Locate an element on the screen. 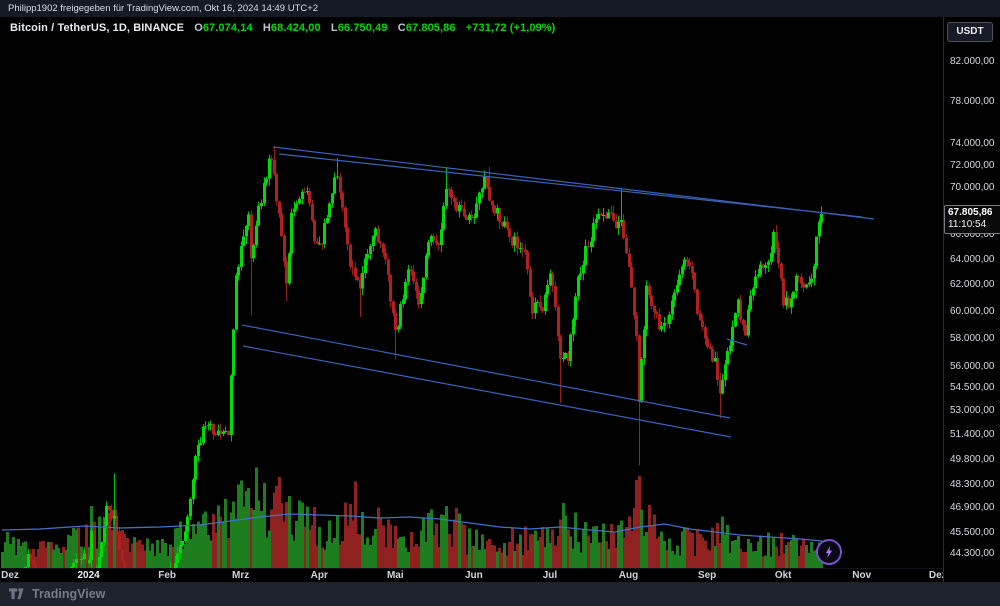 The width and height of the screenshot is (1000, 606). price-axis-label: 51.400,00 is located at coordinates (972, 435).